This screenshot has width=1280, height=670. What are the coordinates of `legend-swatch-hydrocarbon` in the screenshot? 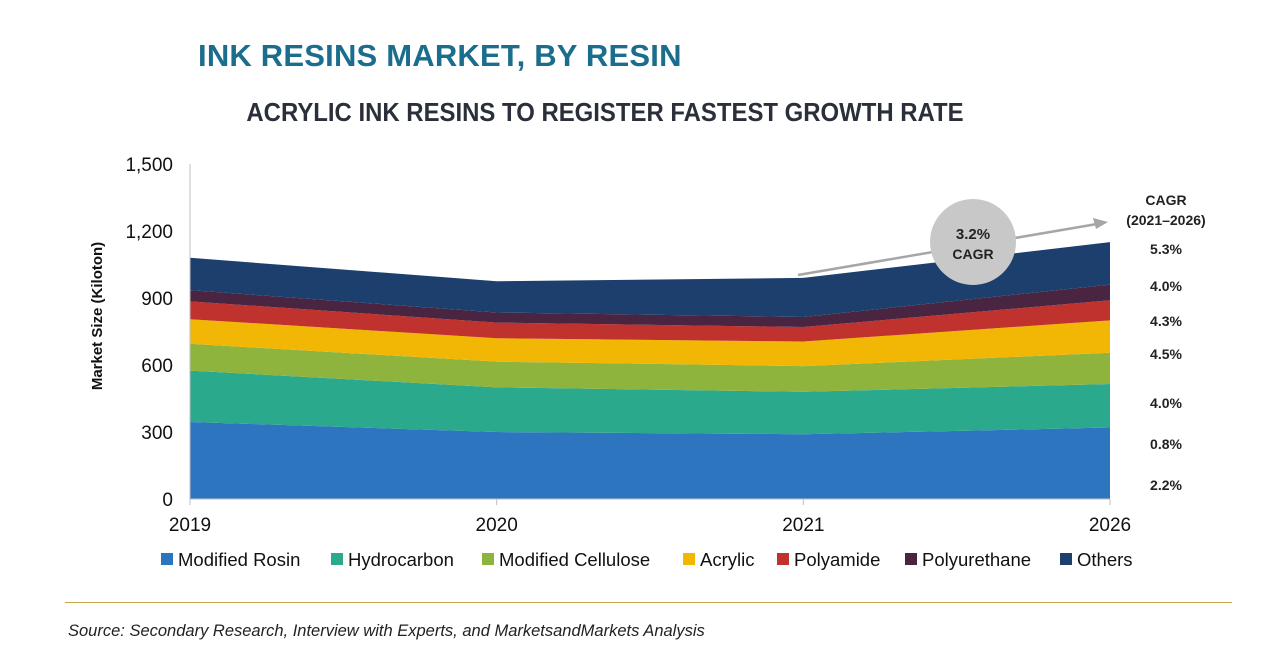 It's located at (337, 559).